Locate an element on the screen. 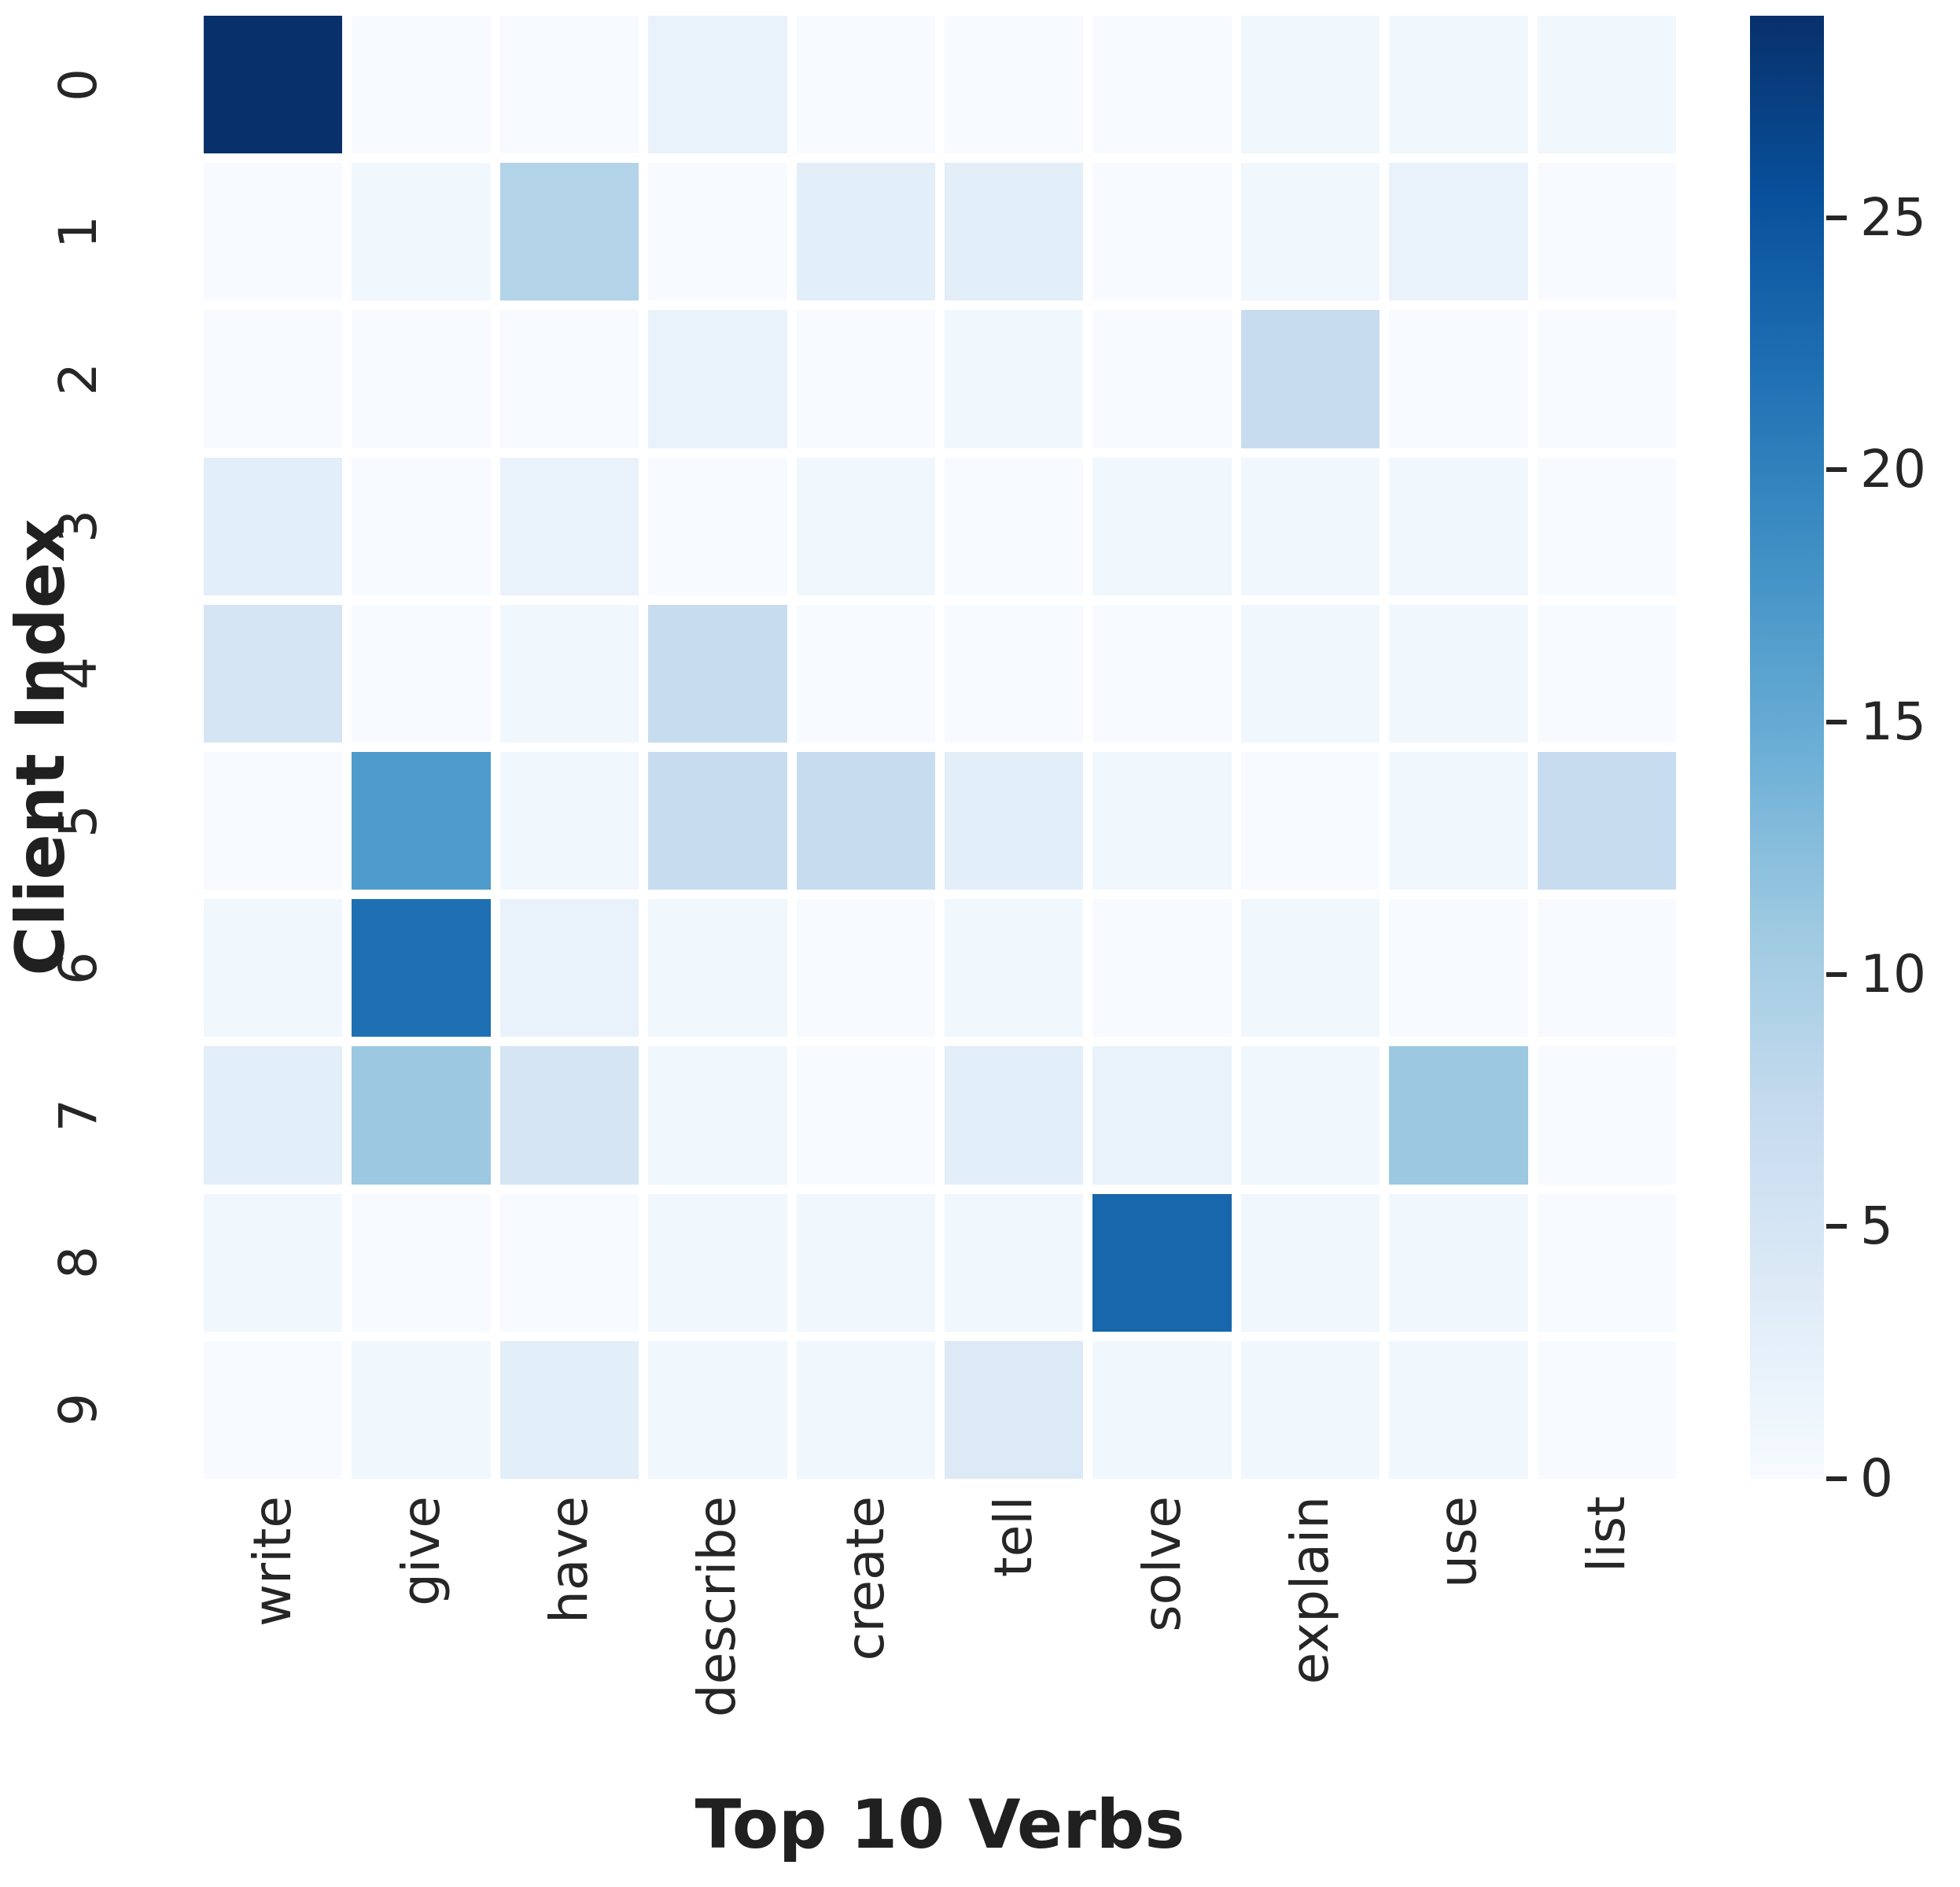 The image size is (1960, 1887). heatmap-cell-2-have is located at coordinates (569, 379).